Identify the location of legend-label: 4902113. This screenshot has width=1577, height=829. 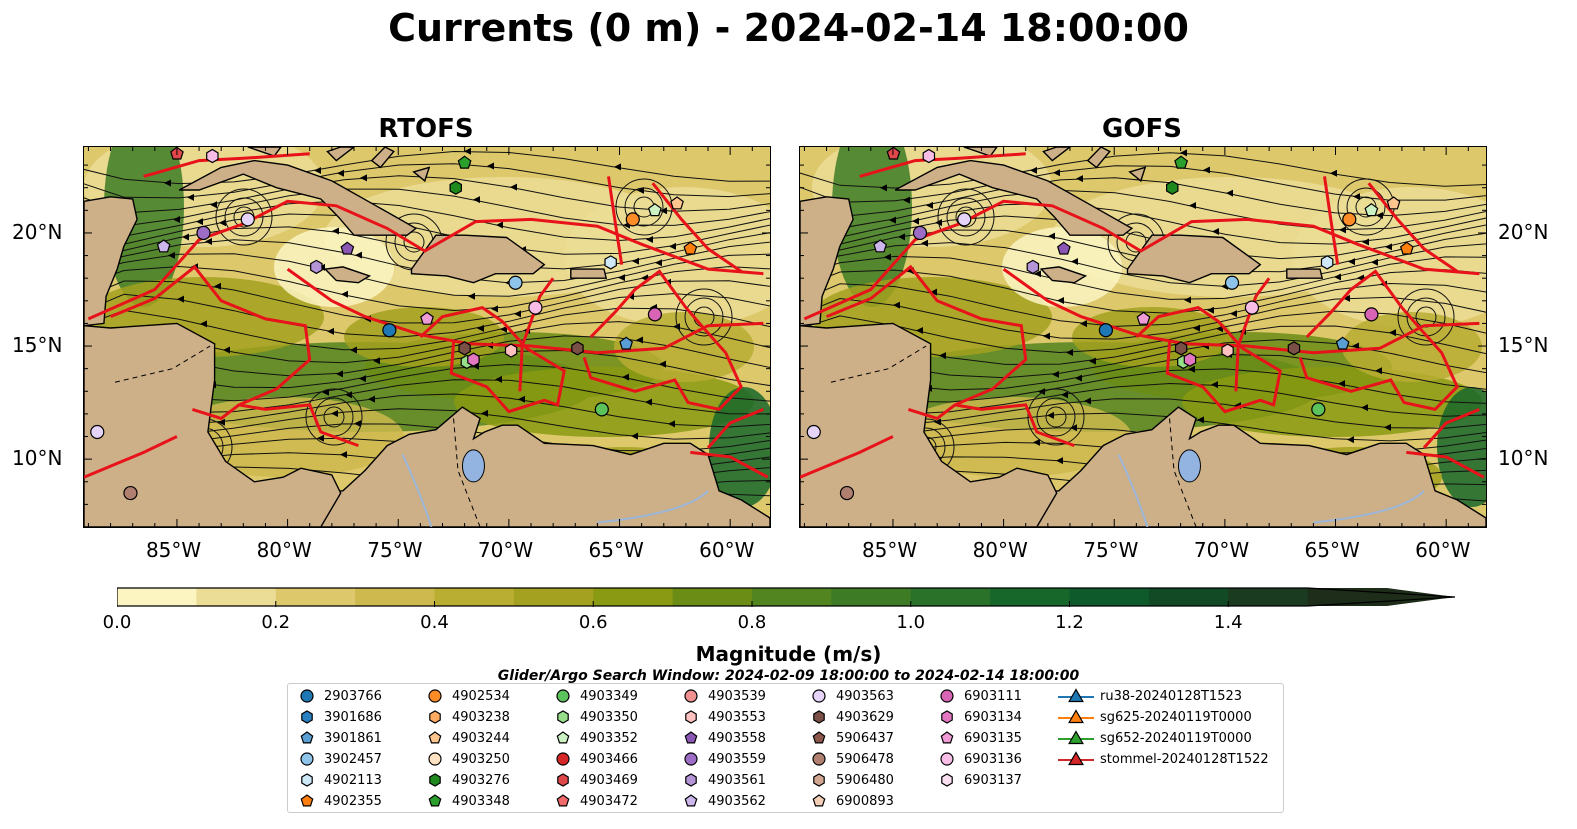
(353, 780).